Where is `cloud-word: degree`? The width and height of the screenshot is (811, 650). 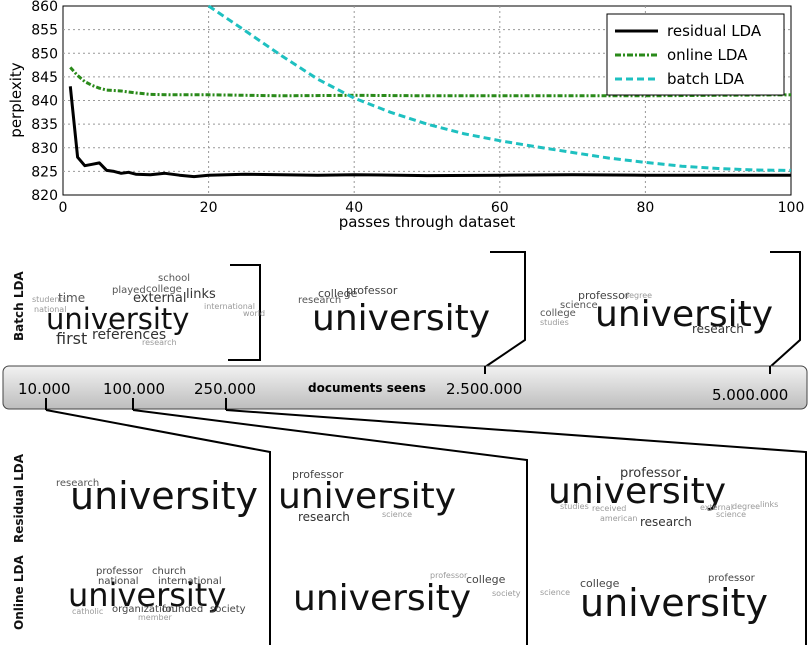 cloud-word: degree is located at coordinates (746, 506).